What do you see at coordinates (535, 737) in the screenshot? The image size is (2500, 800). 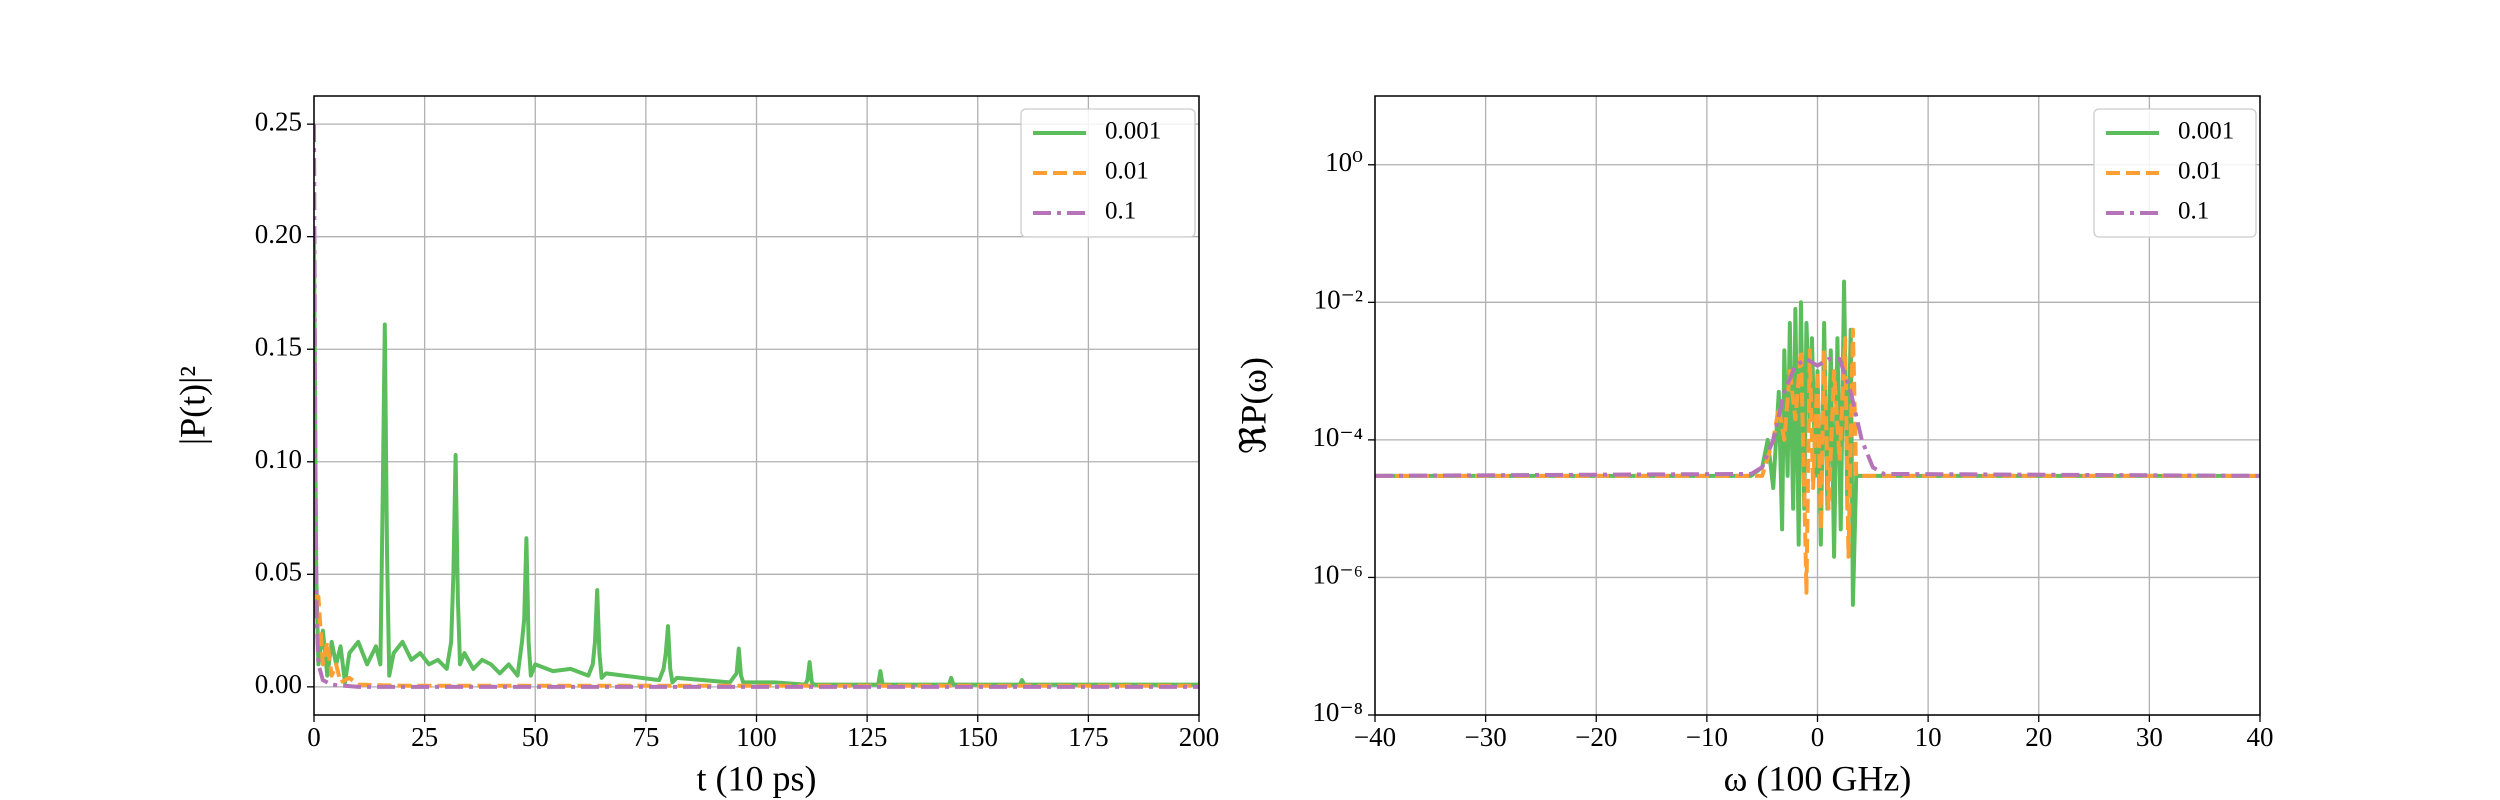 I see `x-tick-label: 50` at bounding box center [535, 737].